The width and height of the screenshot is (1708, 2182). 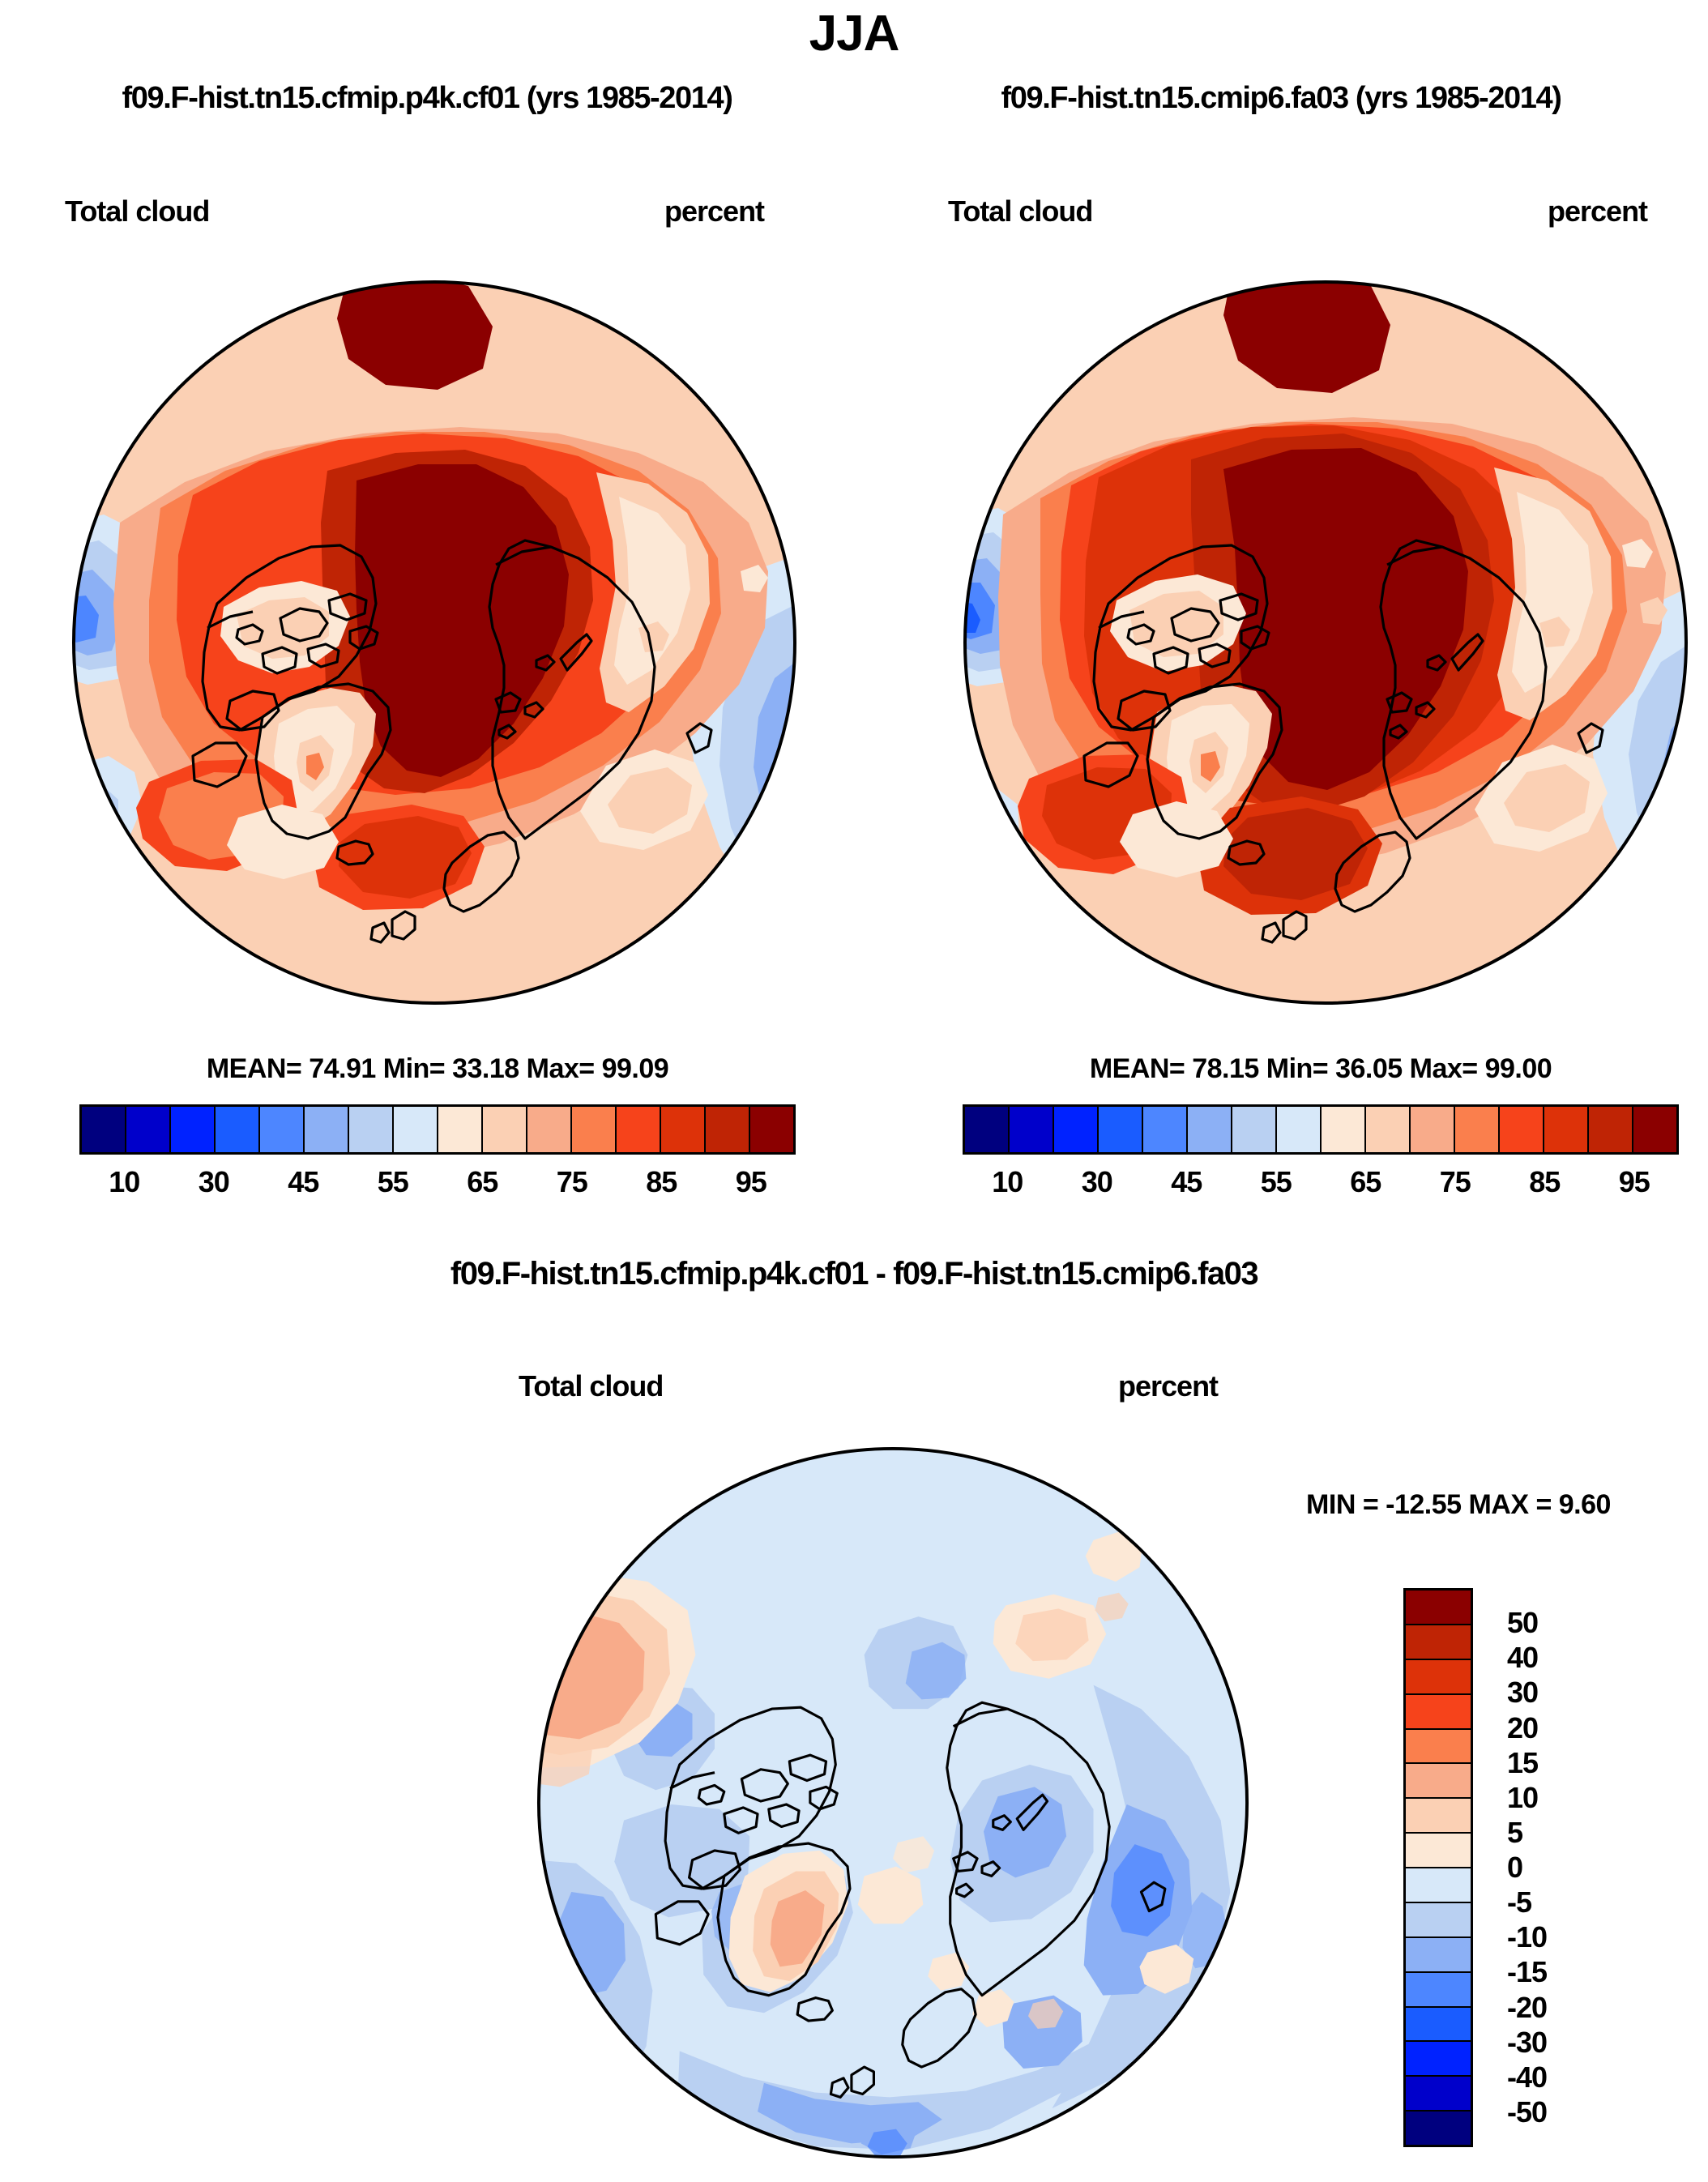 I want to click on colorbar-ticks-left: 10 30 45 55 65 75 85 95, so click(x=438, y=1188).